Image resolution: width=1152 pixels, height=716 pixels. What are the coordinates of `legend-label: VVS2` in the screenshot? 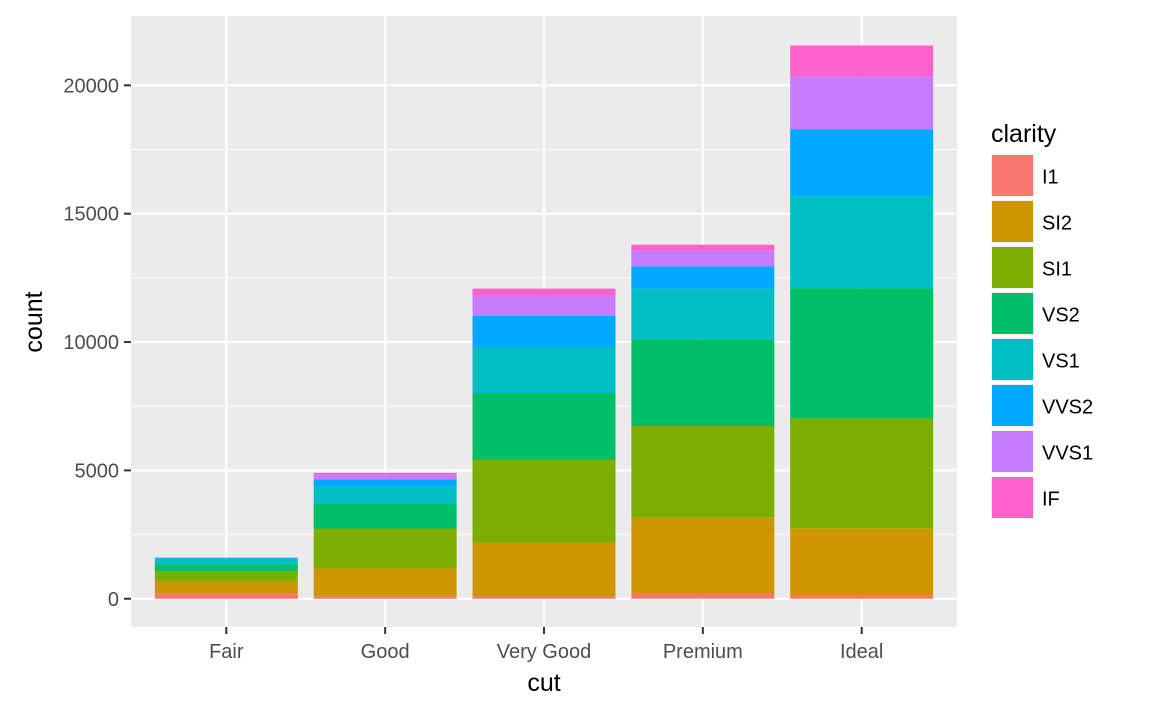 It's located at (1067, 408).